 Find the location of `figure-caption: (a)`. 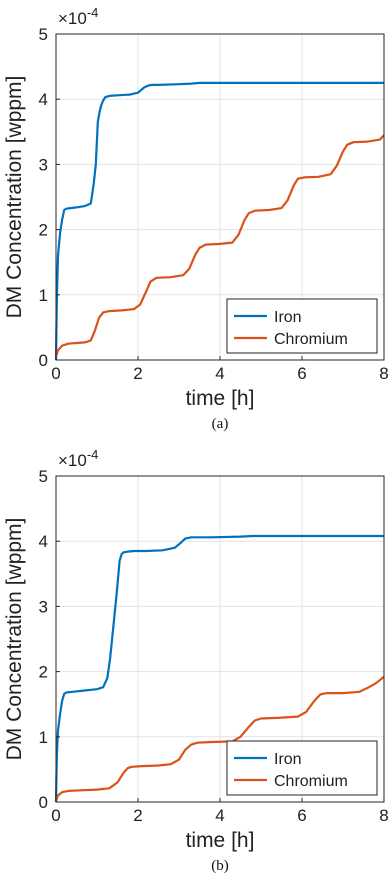

figure-caption: (a) is located at coordinates (220, 424).